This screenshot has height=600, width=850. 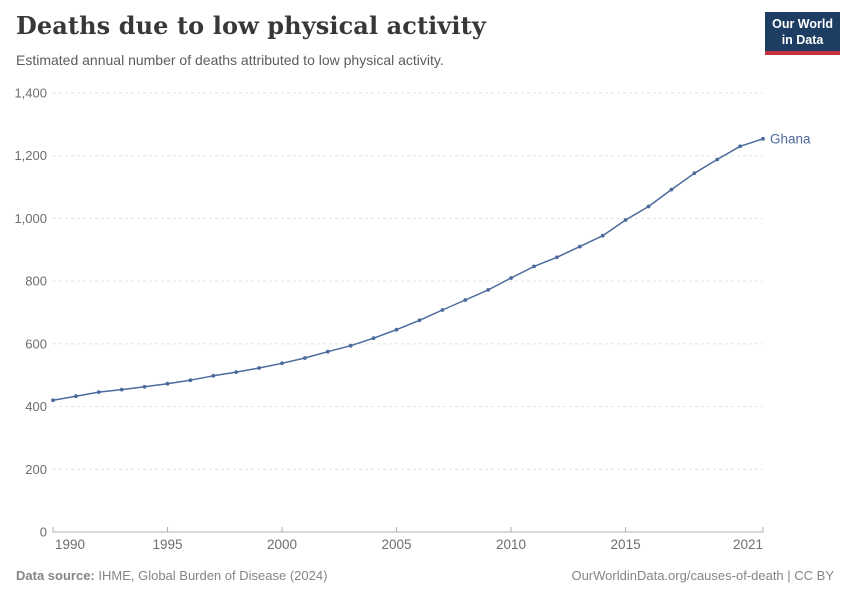 I want to click on x-tick-label: 2005, so click(x=397, y=544).